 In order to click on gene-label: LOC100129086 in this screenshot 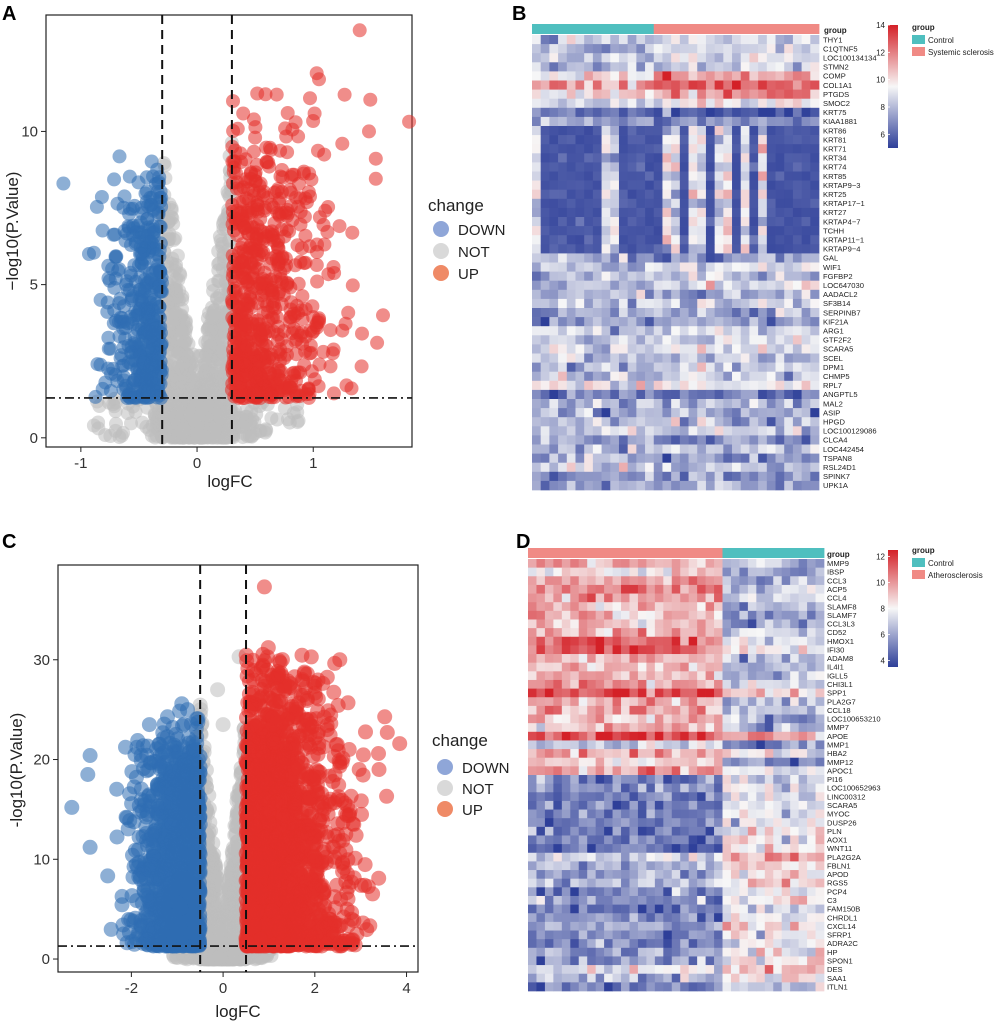, I will do `click(850, 431)`.